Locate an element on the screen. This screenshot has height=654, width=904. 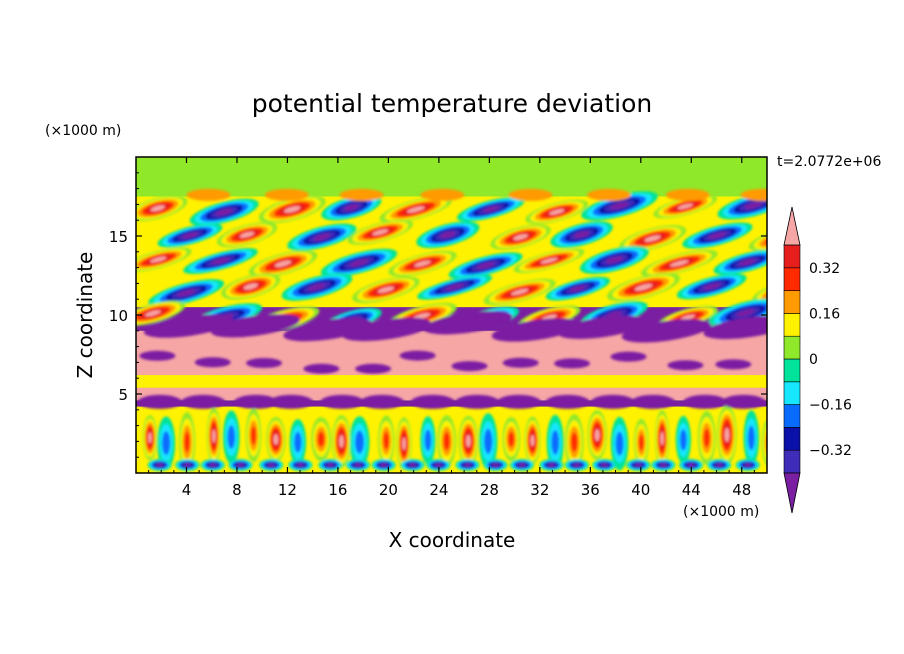
x-tick-label: 12 is located at coordinates (287, 490).